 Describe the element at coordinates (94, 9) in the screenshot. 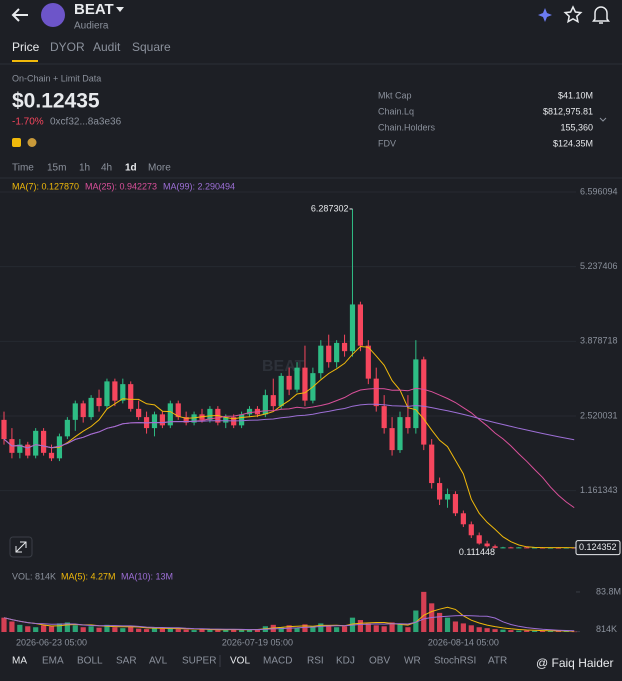

I see `token-name: BEAT` at that location.